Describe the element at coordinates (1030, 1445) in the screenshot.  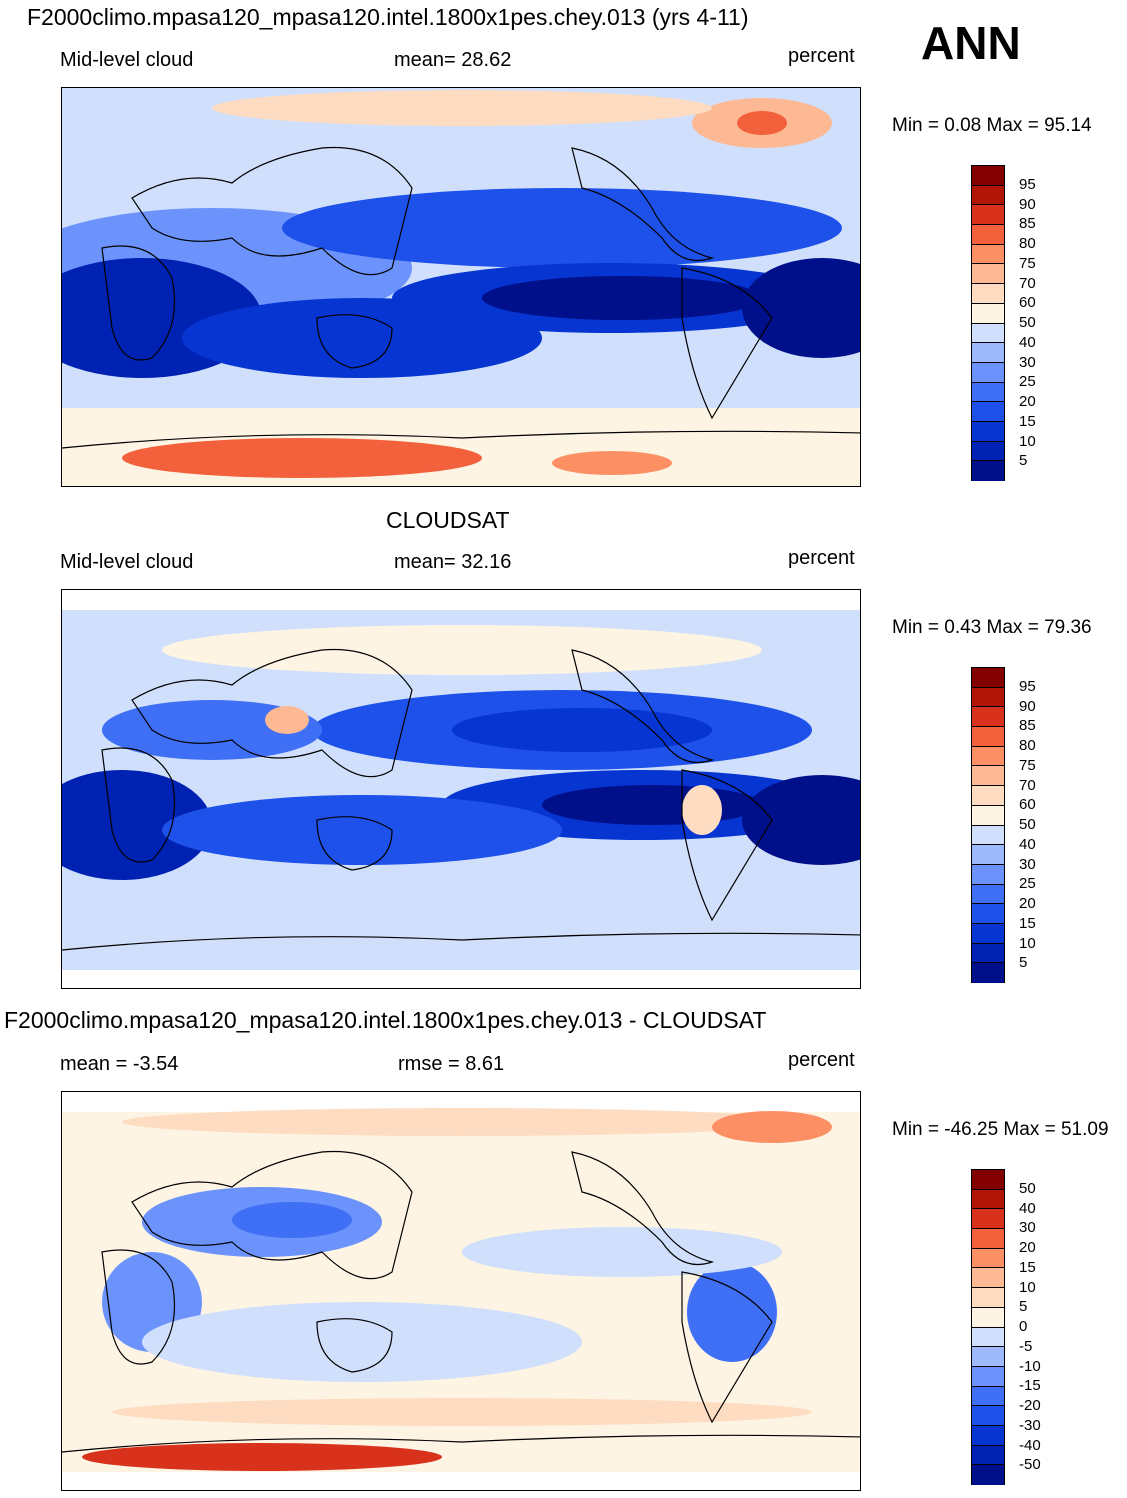
I see `colorbar-label: -40` at that location.